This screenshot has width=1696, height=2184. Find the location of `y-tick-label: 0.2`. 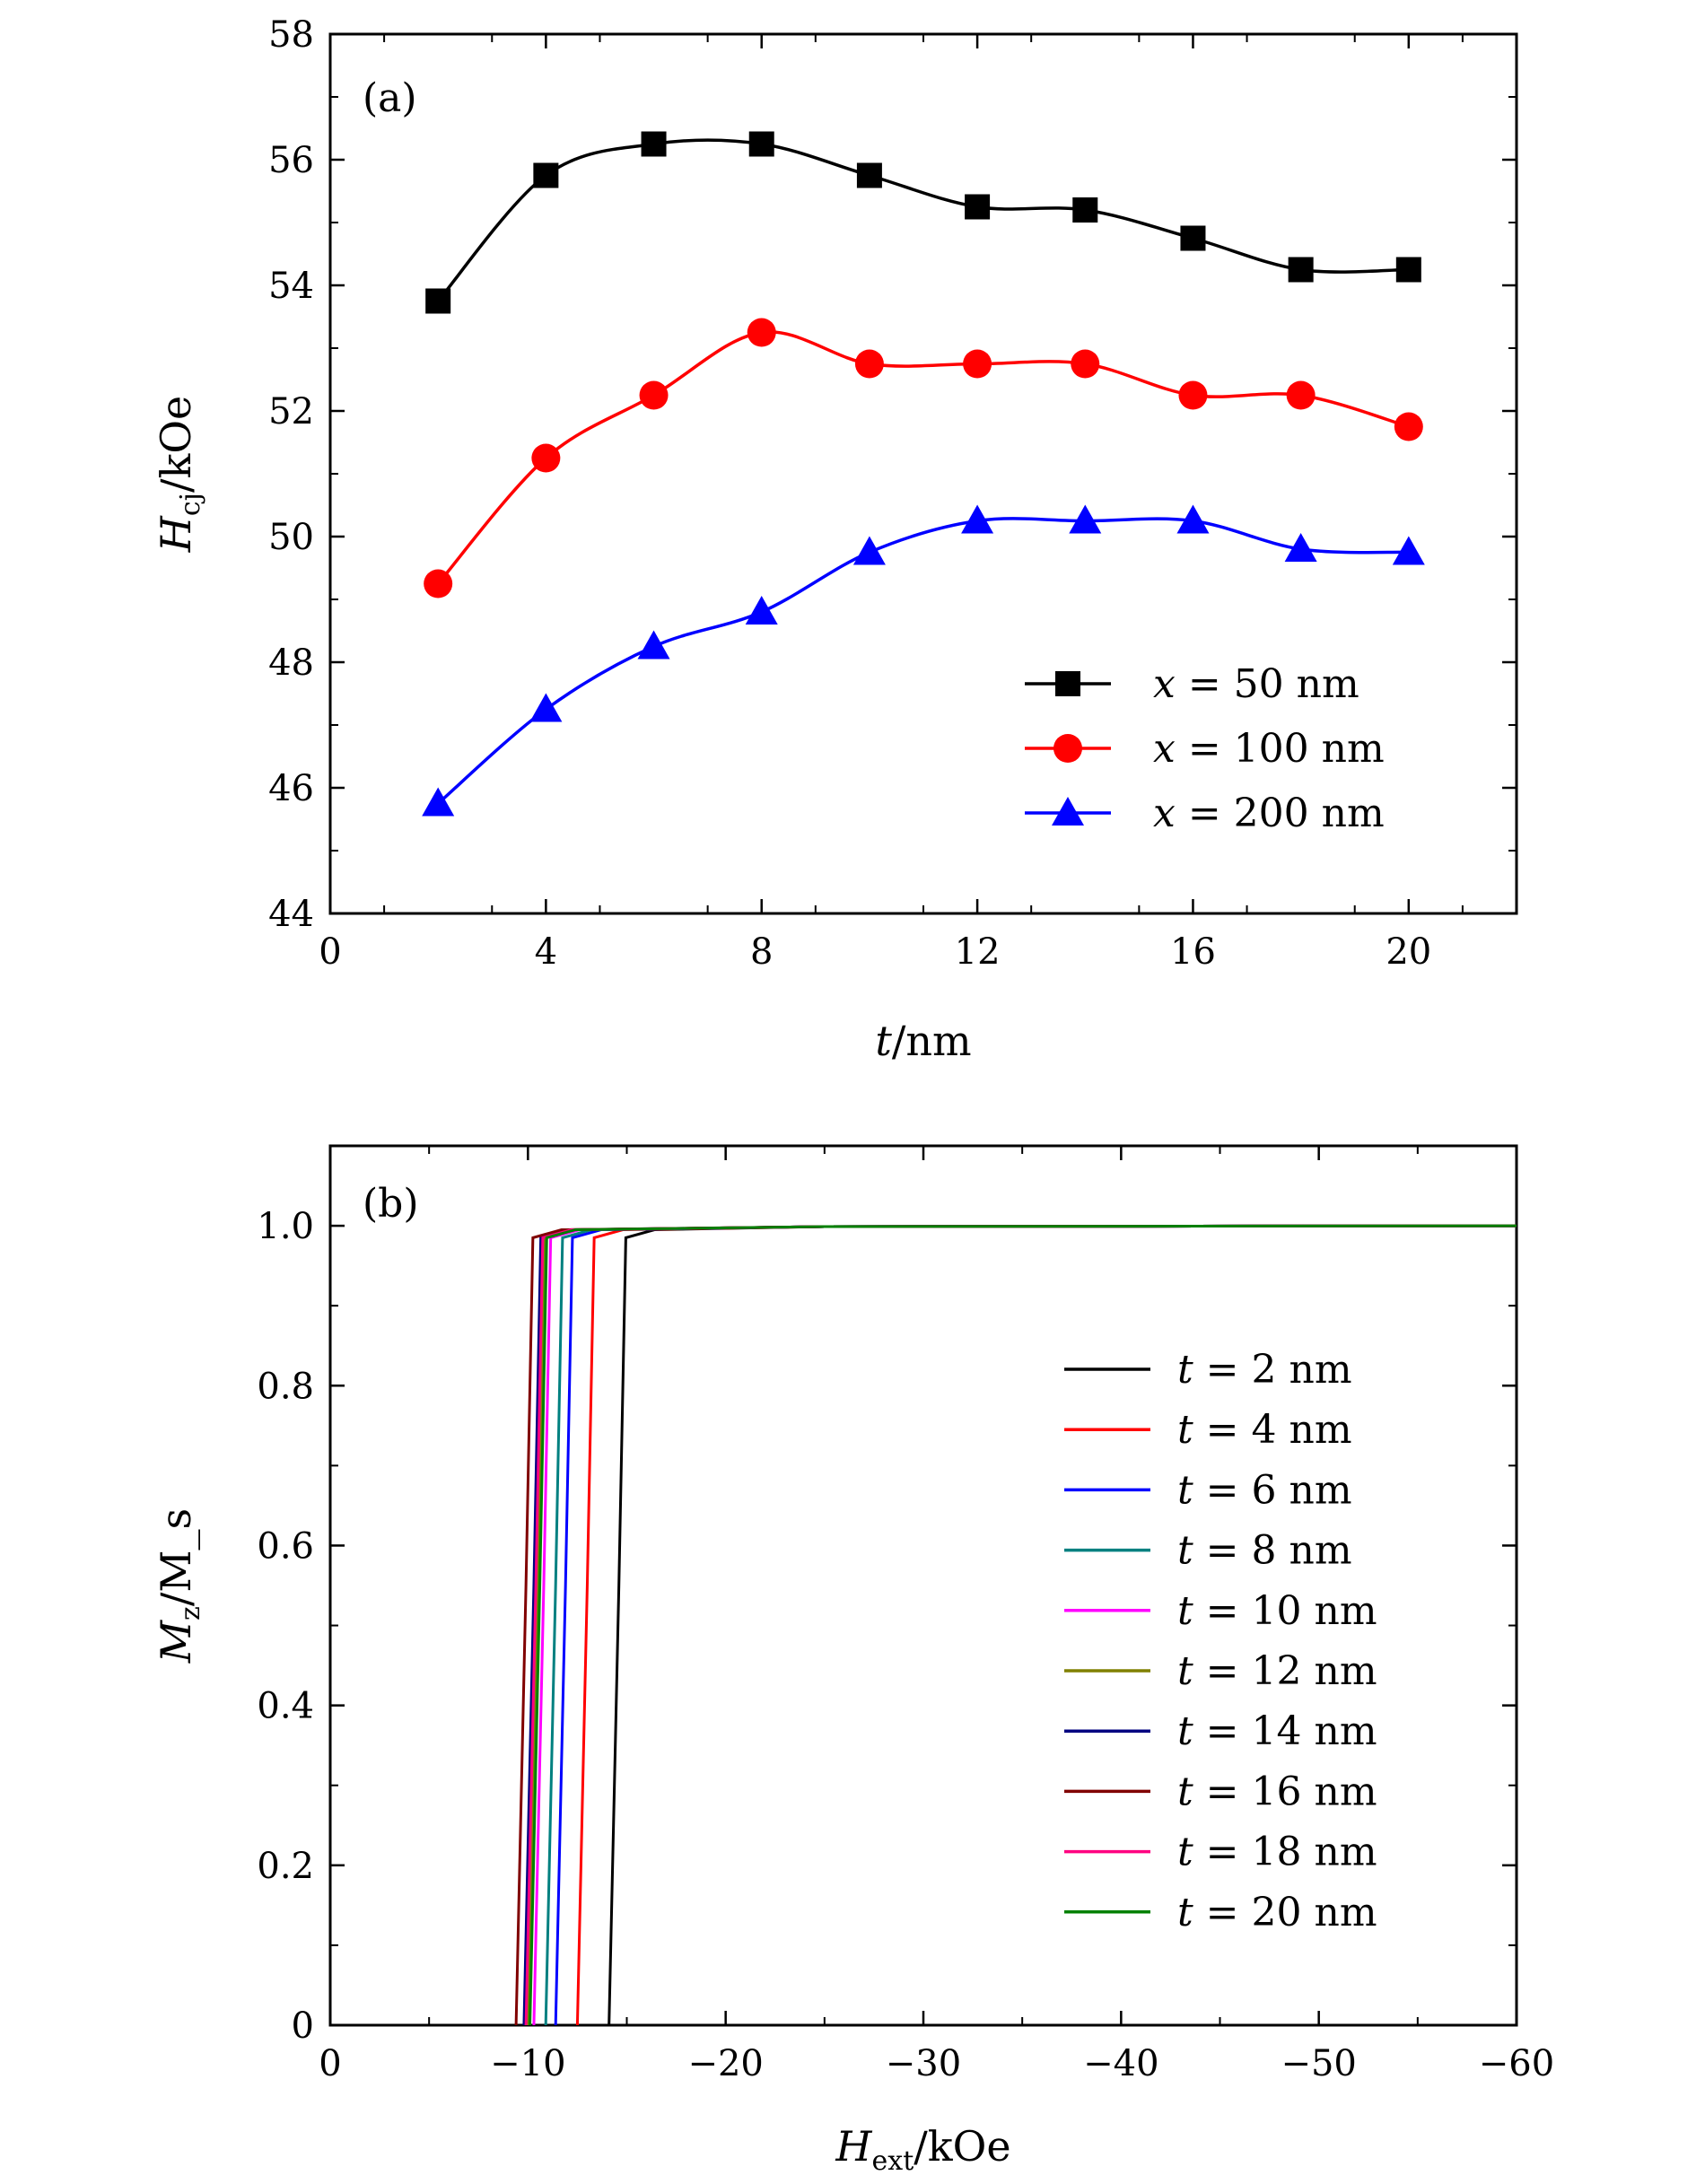

y-tick-label: 0.2 is located at coordinates (285, 1866).